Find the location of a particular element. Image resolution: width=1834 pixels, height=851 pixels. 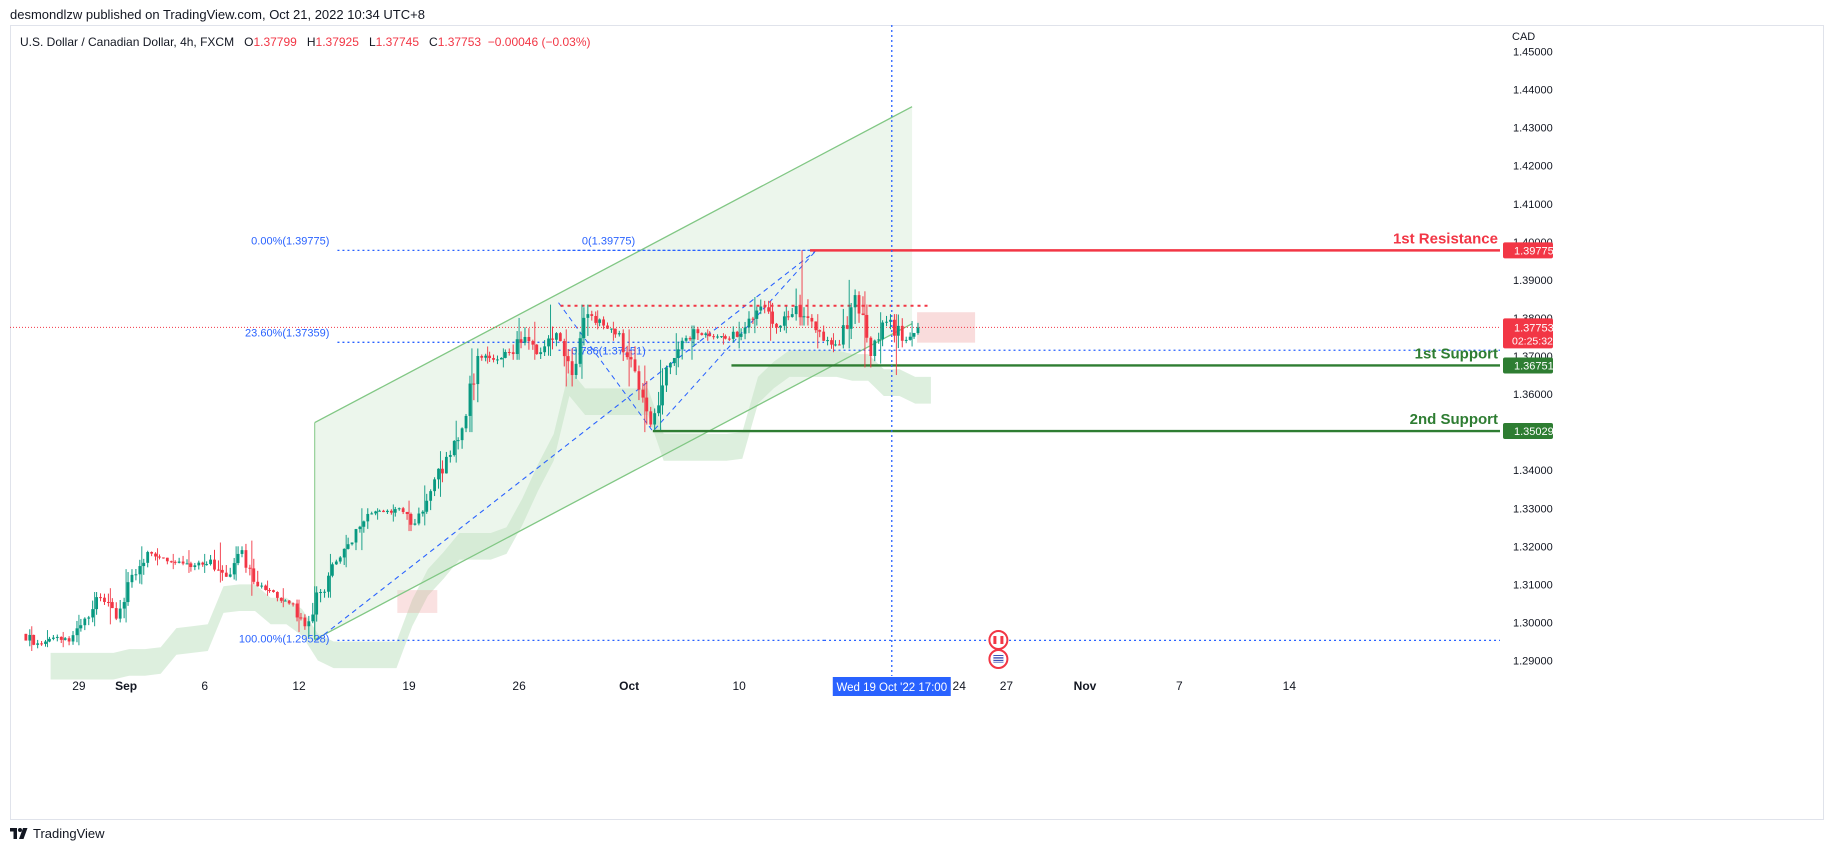

y-tick-label: 1.33000 is located at coordinates (1533, 509).